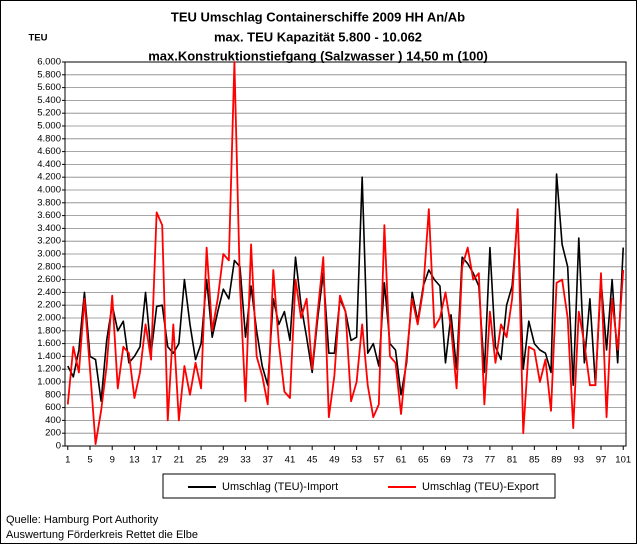 The image size is (637, 544). I want to click on x-tick-label: 89, so click(556, 460).